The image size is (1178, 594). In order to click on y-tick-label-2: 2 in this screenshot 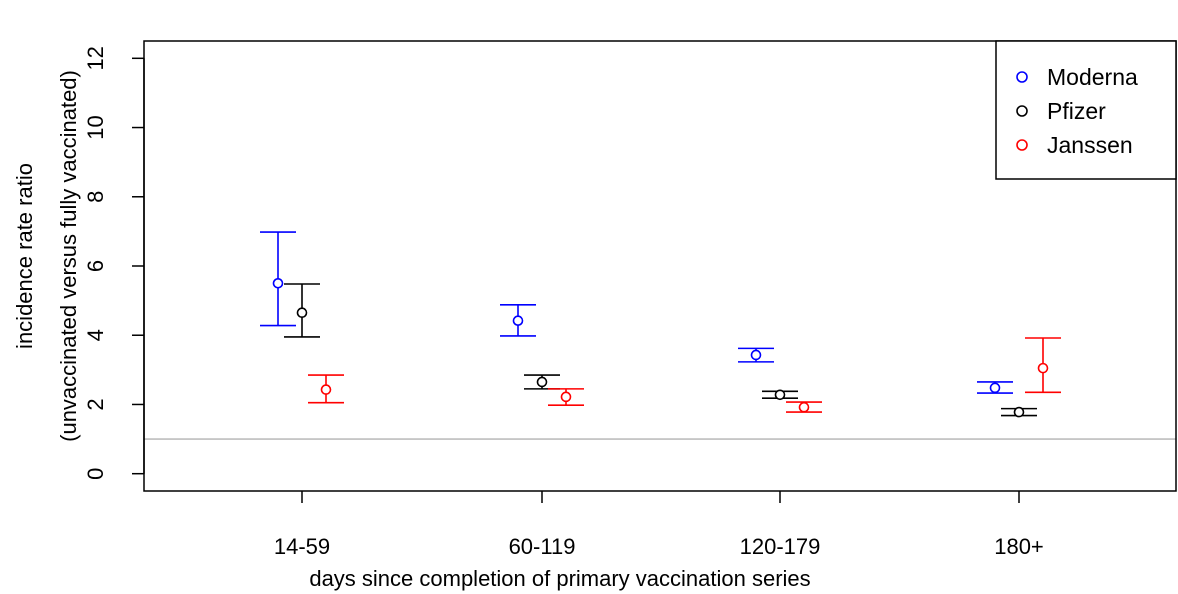, I will do `click(95, 404)`.